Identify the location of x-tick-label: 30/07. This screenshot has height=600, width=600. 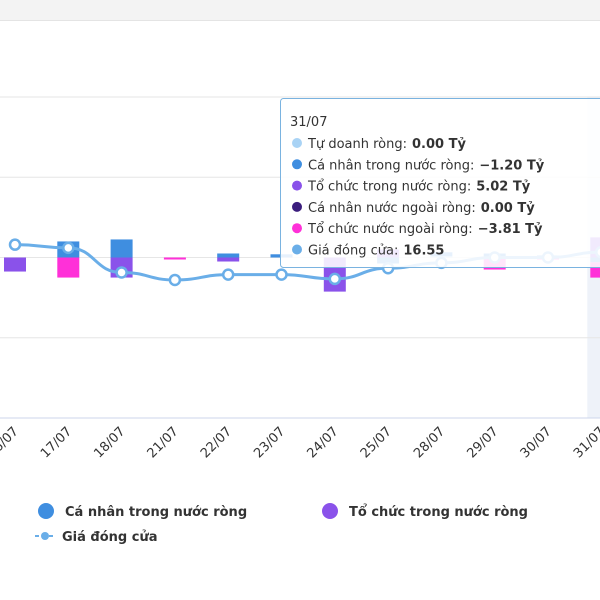
(536, 442).